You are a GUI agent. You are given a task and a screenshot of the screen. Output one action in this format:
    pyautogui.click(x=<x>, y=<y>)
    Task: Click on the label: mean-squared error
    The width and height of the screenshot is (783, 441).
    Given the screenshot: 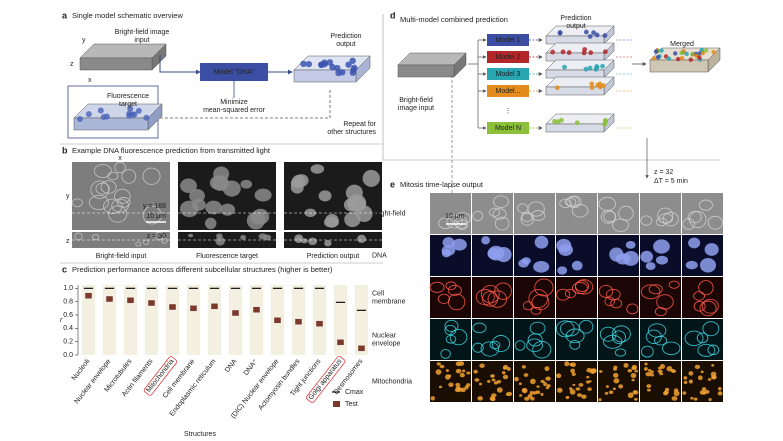 What is the action you would take?
    pyautogui.click(x=234, y=110)
    